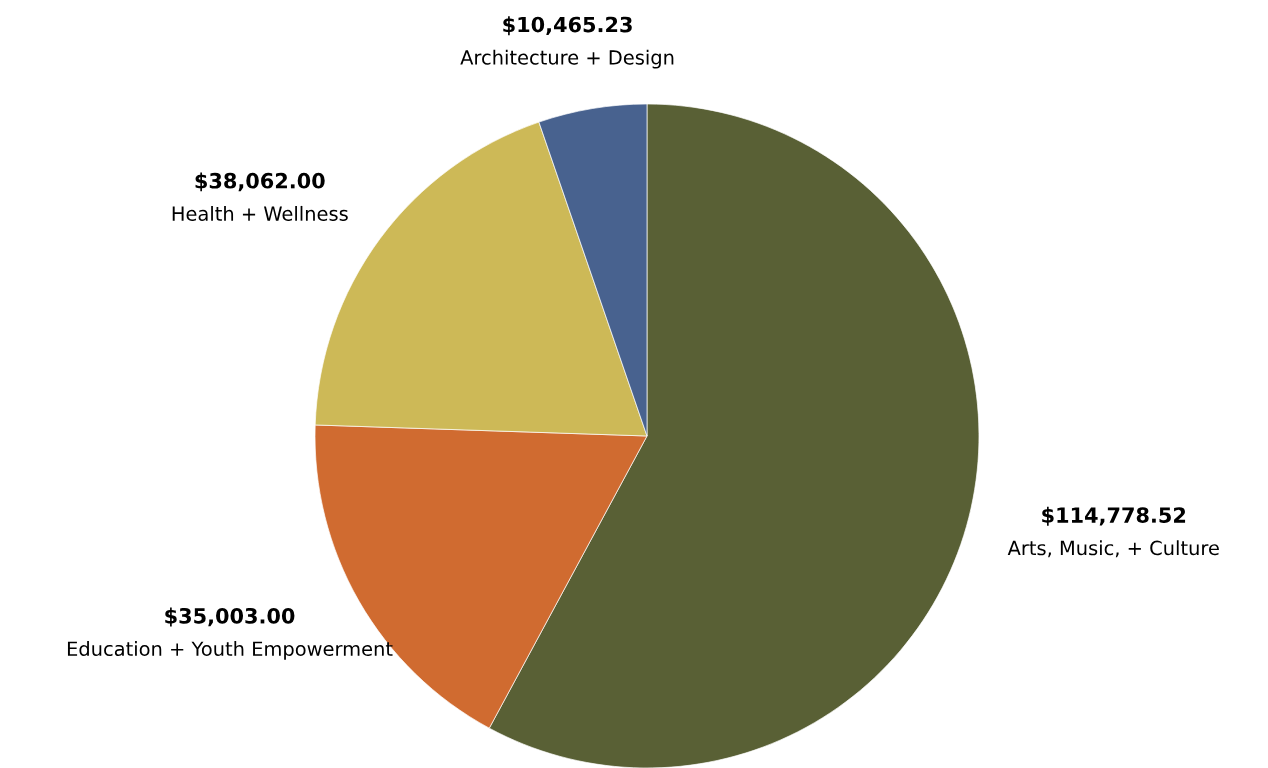 The width and height of the screenshot is (1268, 768). I want to click on slice-label: Education + Youth Empowerment, so click(230, 650).